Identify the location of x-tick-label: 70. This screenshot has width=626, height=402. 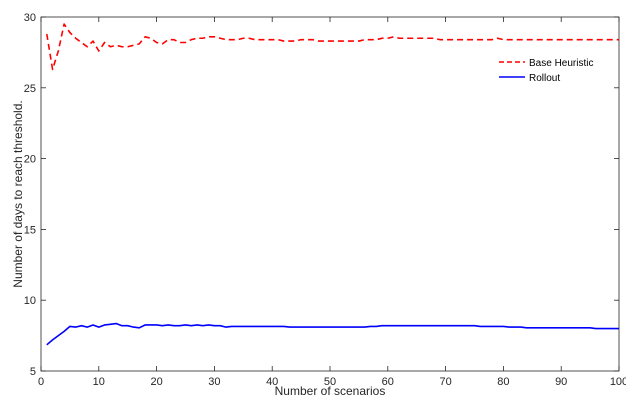
(445, 382).